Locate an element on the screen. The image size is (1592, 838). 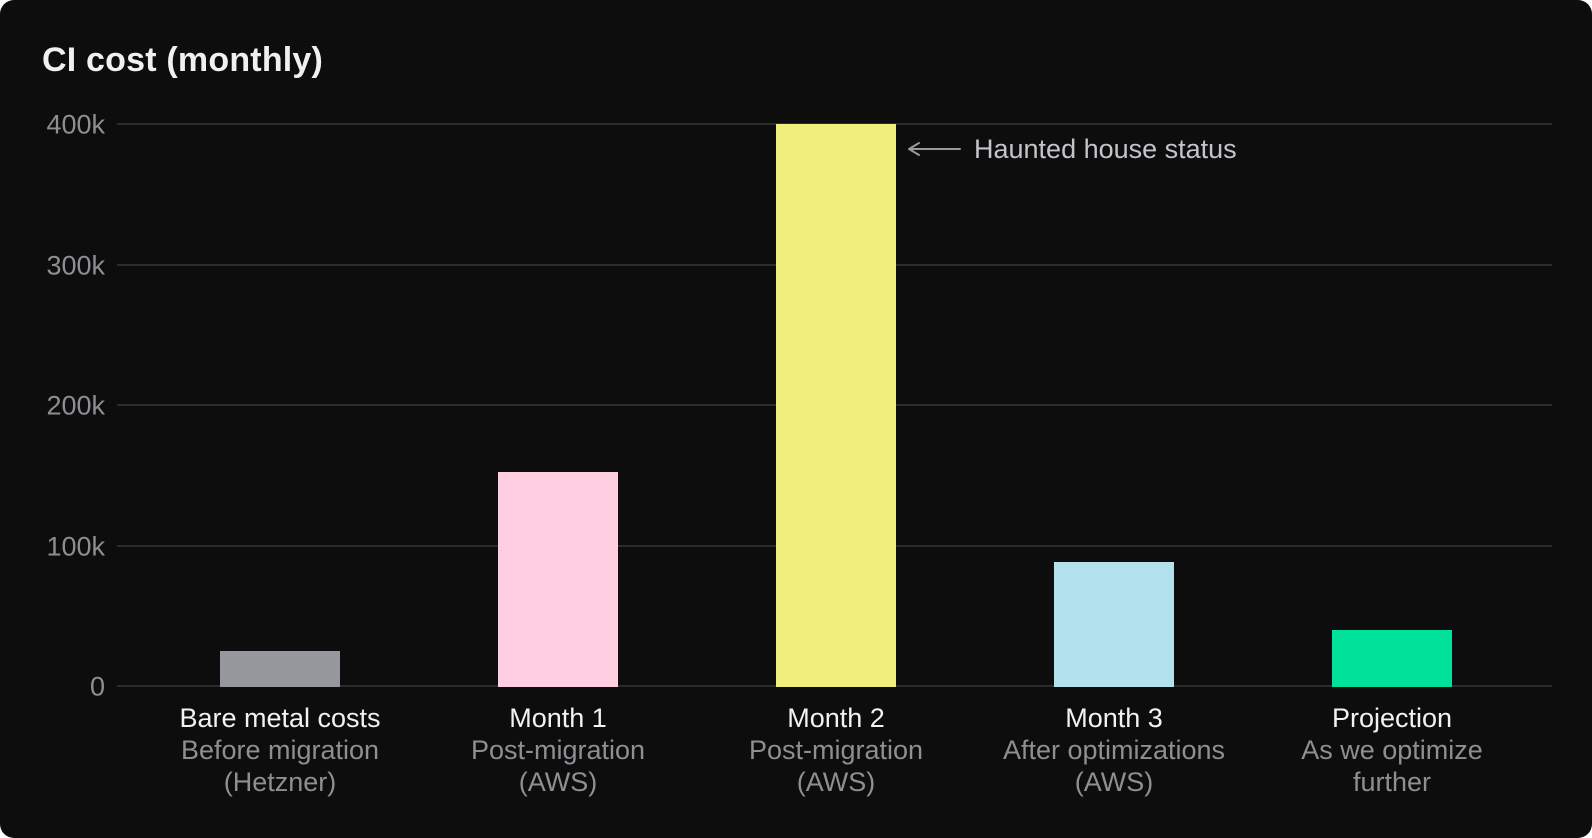
category-main-label: Month 2 is located at coordinates (836, 718).